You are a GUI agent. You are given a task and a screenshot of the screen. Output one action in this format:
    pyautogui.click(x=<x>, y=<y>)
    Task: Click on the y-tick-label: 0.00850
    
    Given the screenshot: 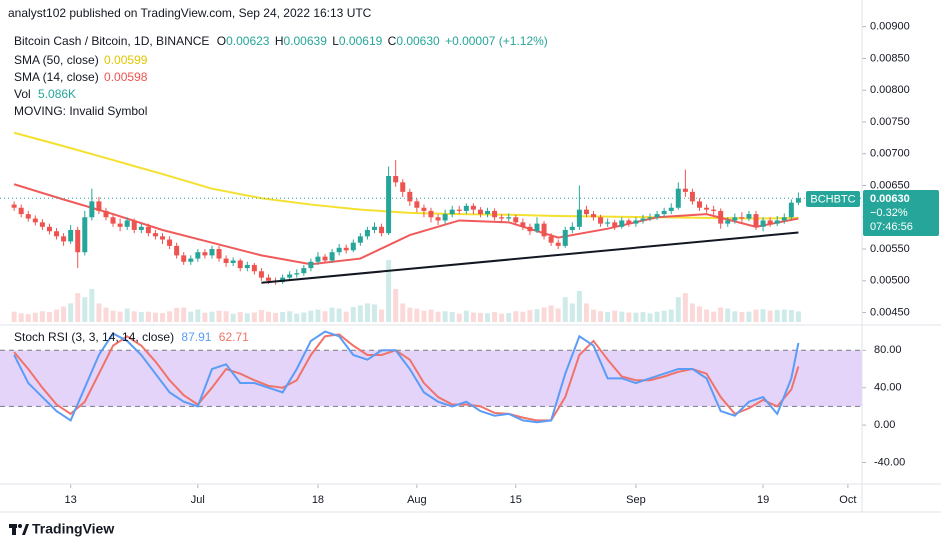 What is the action you would take?
    pyautogui.click(x=890, y=58)
    